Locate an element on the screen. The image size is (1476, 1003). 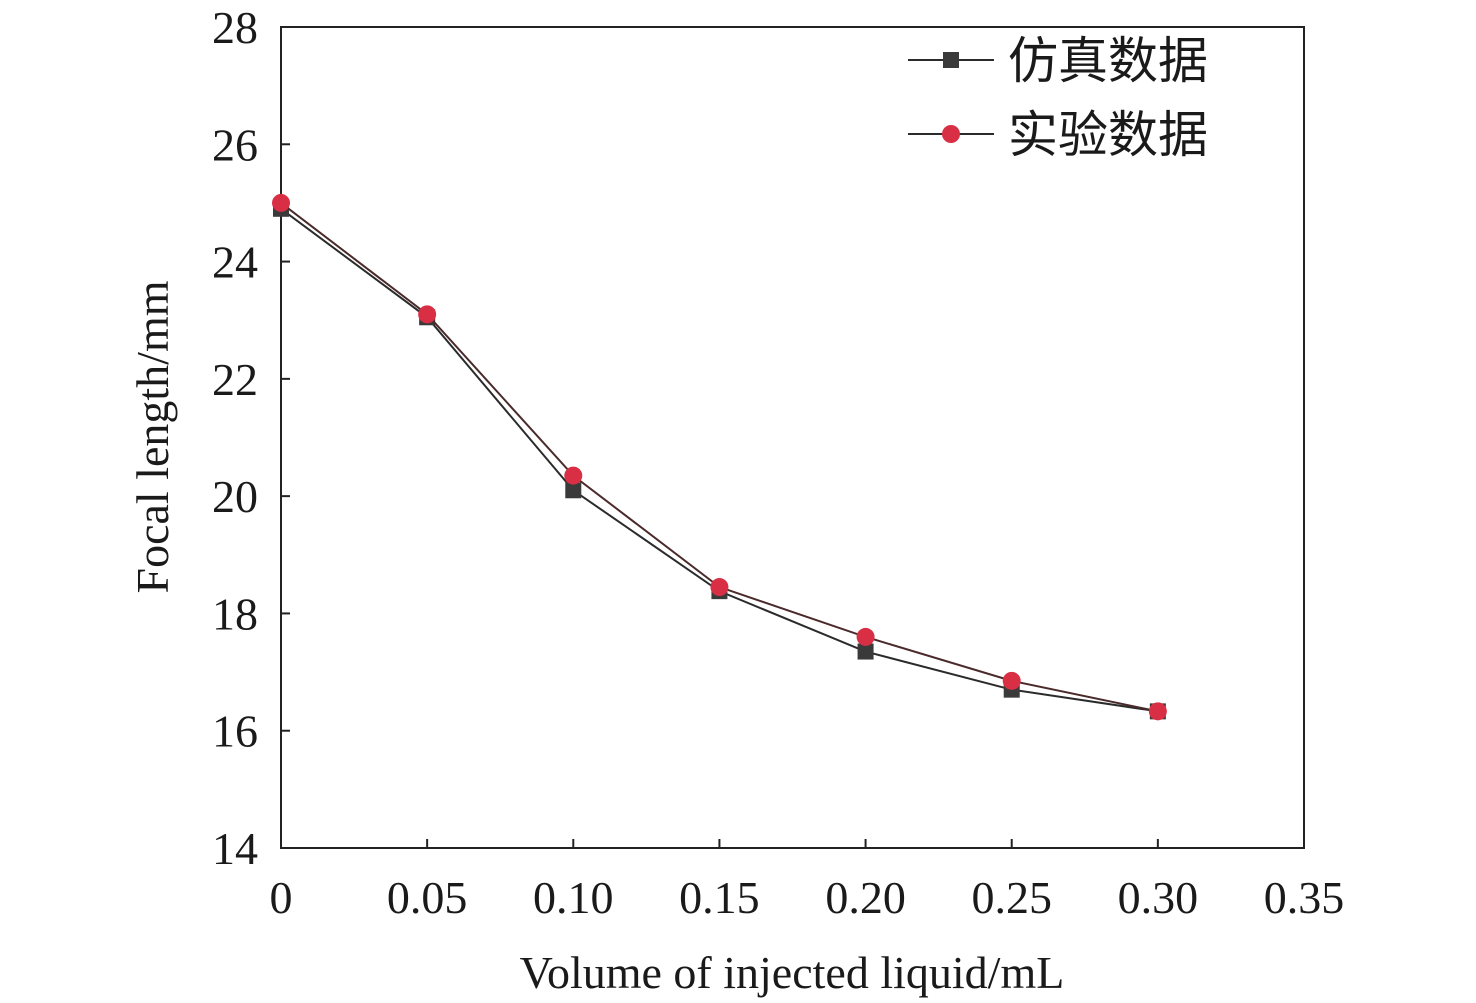
x-tick-label: 0.25 is located at coordinates (1011, 897).